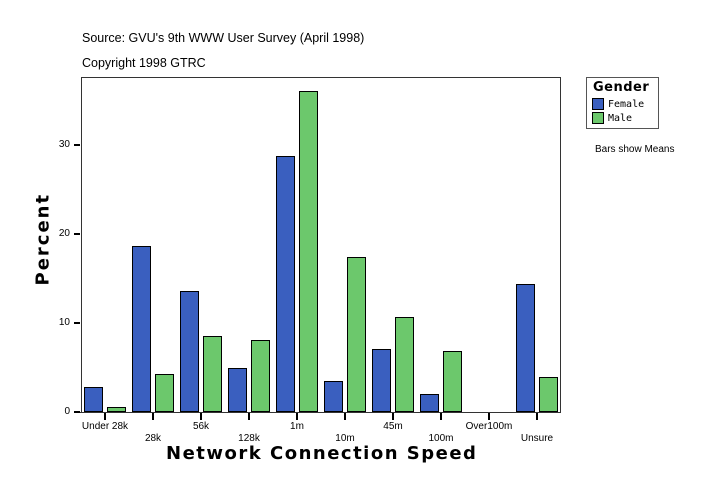  I want to click on legend-label-female: Female, so click(626, 104).